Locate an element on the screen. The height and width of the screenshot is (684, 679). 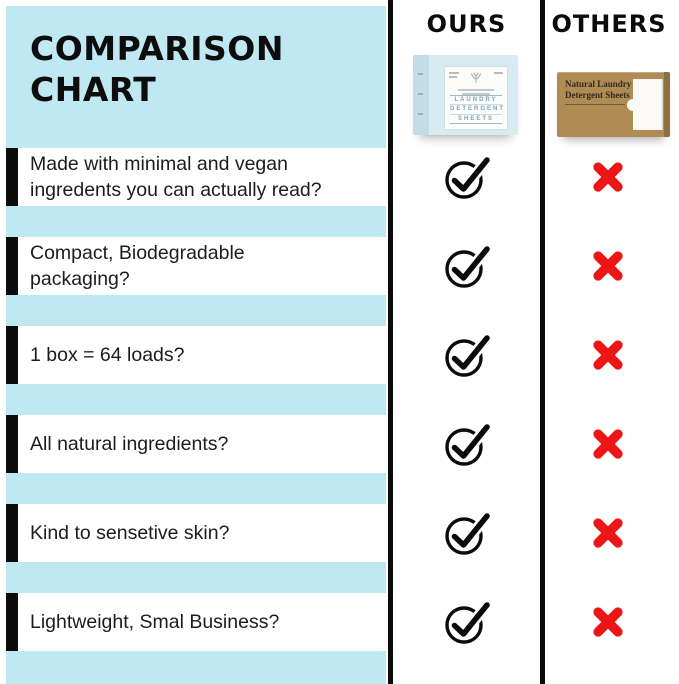
question-text: All natural ingredients? is located at coordinates (129, 444).